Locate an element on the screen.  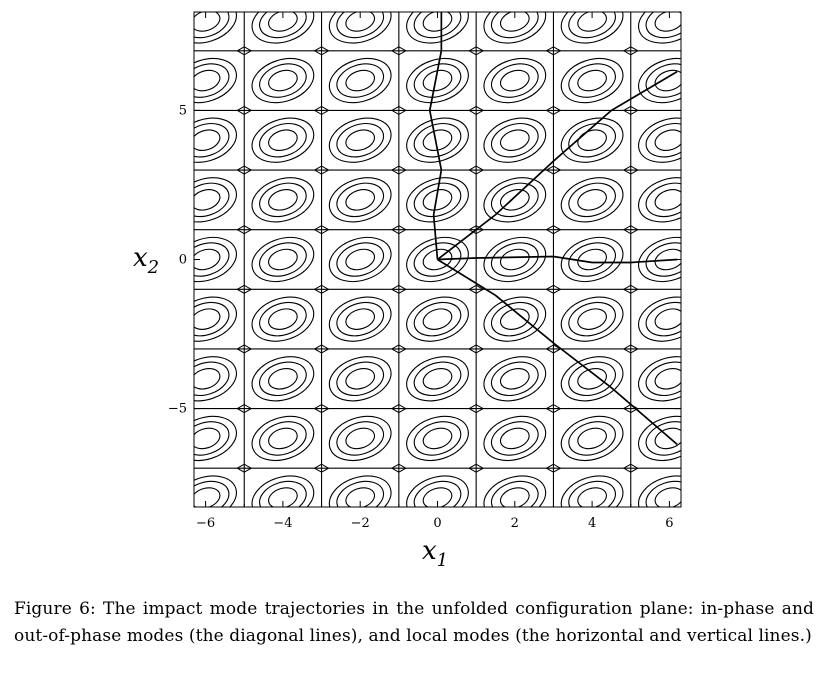
y-tick-label: 5 is located at coordinates (183, 110).